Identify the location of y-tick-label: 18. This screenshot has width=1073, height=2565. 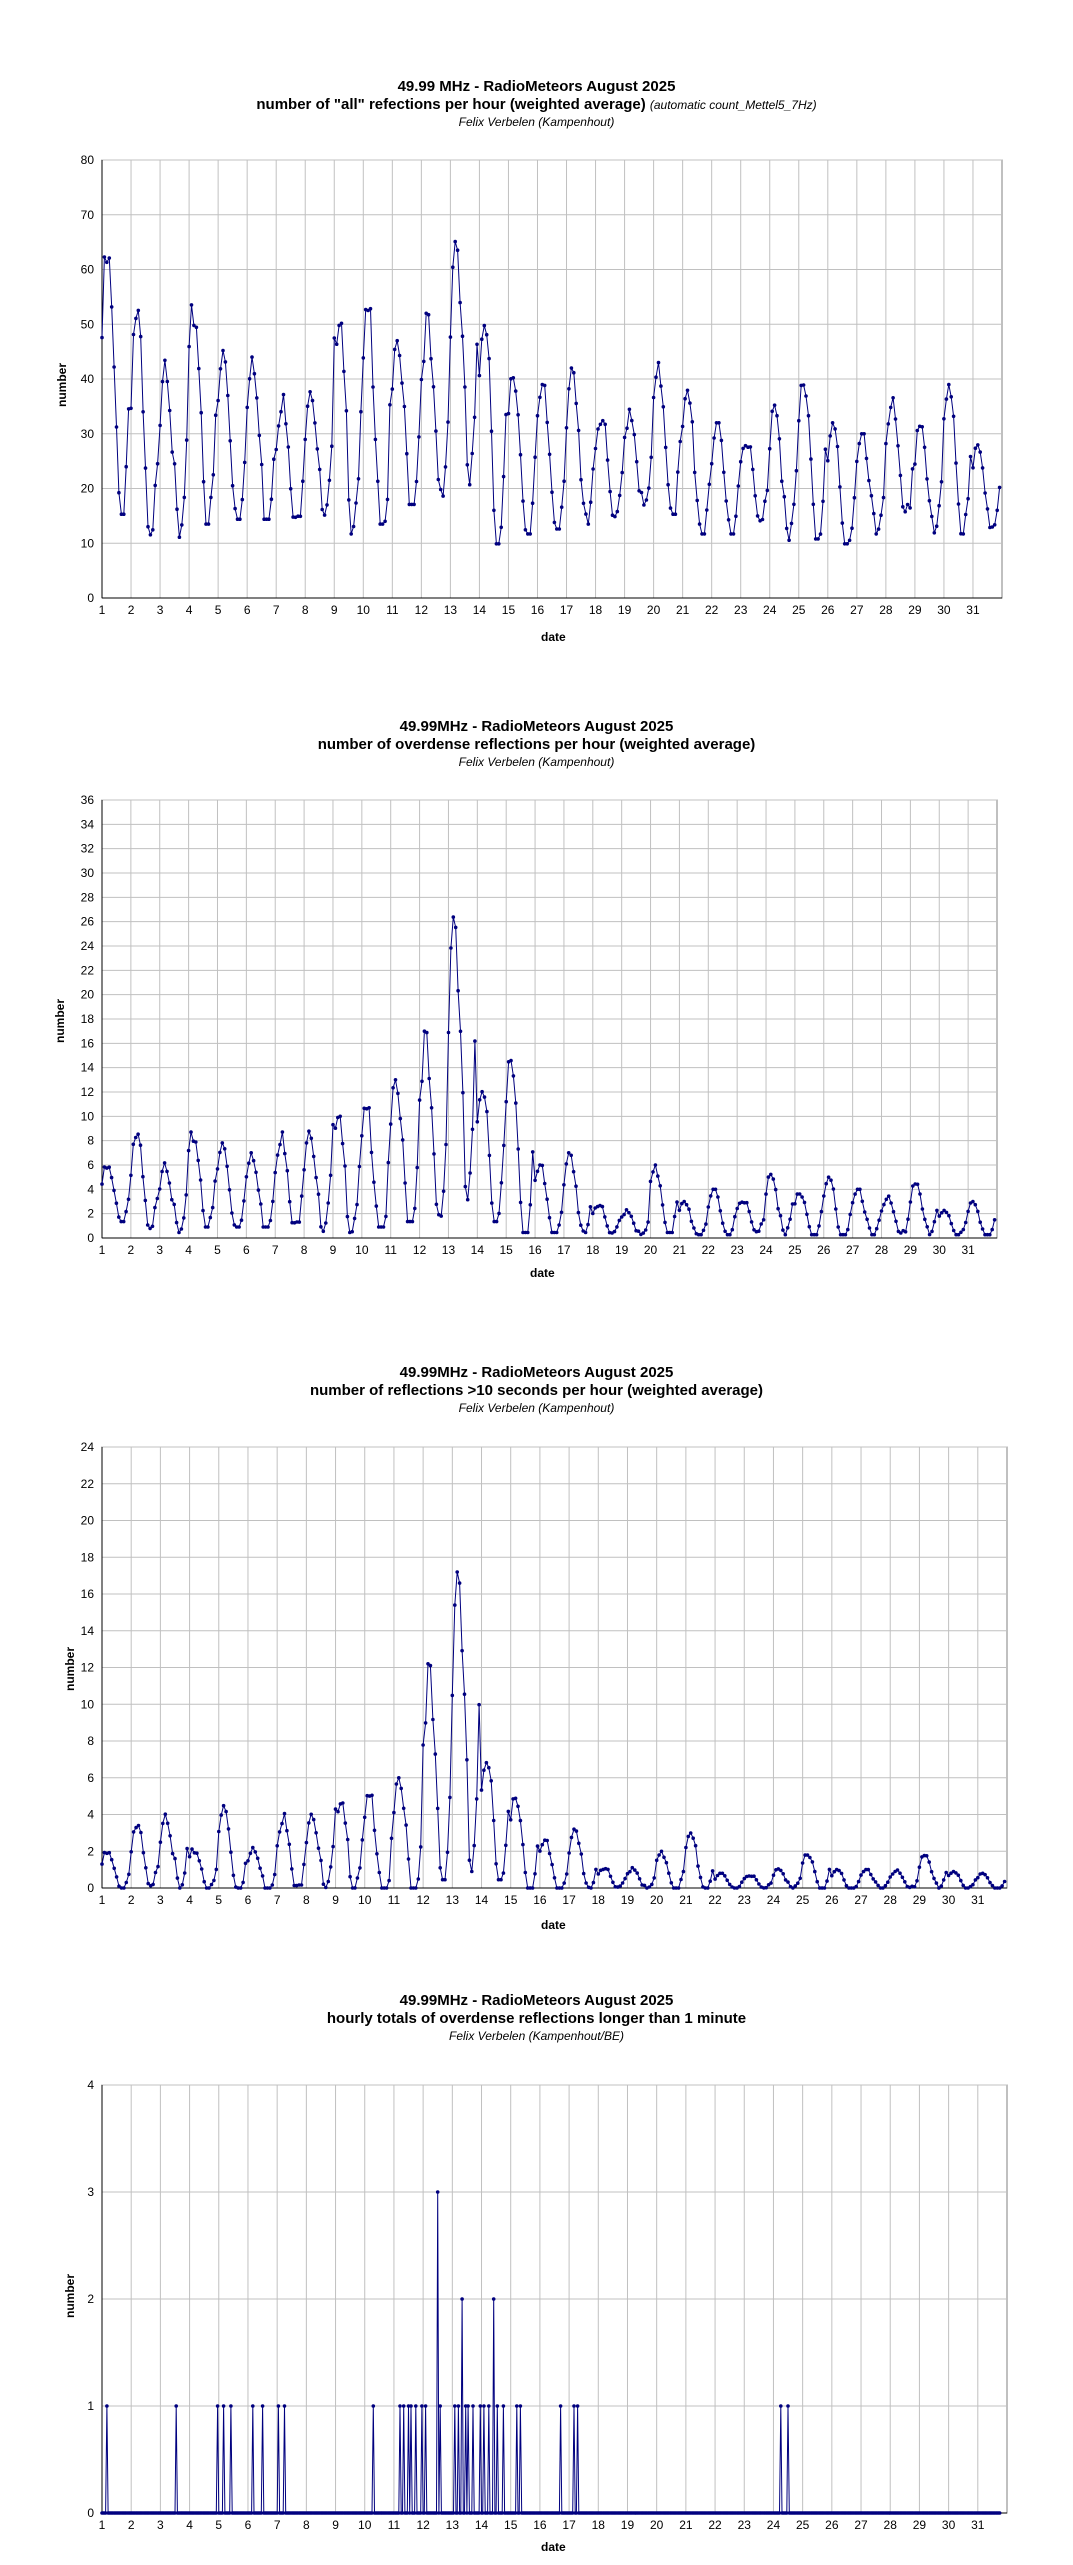
(88, 1019).